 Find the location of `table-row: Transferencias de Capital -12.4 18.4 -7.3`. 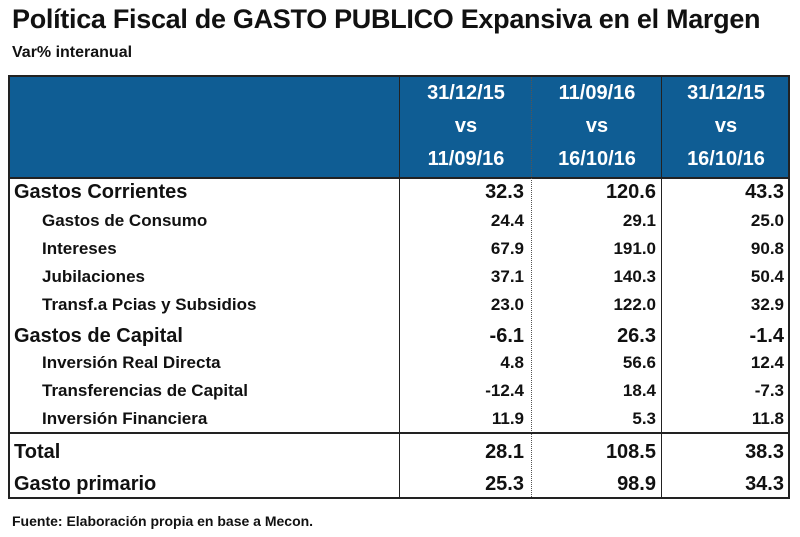

table-row: Transferencias de Capital -12.4 18.4 -7.3 is located at coordinates (399, 391).